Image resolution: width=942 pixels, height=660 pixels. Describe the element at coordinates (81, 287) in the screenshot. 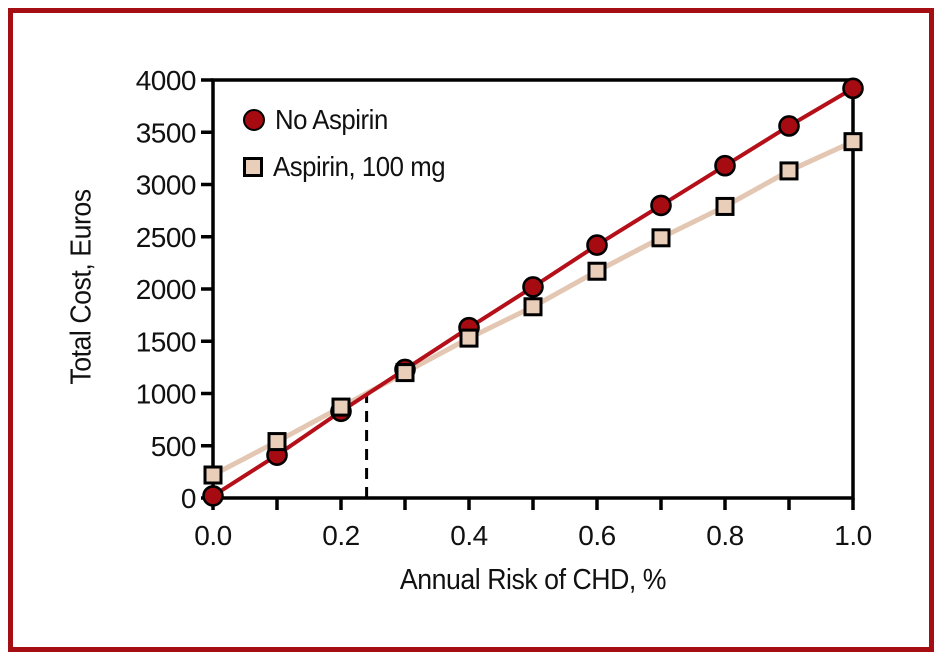

I see `y-axis-title: Total Cost, Euros` at that location.